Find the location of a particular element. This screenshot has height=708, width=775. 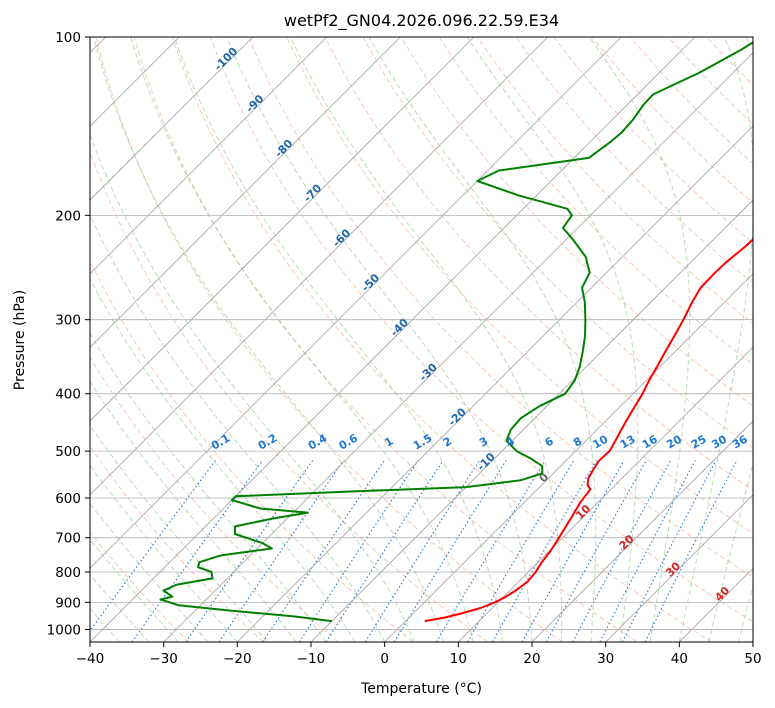

y-axis-ticks: 100 200 300 400 500 600 700 800 900 1000 is located at coordinates (68, 334).